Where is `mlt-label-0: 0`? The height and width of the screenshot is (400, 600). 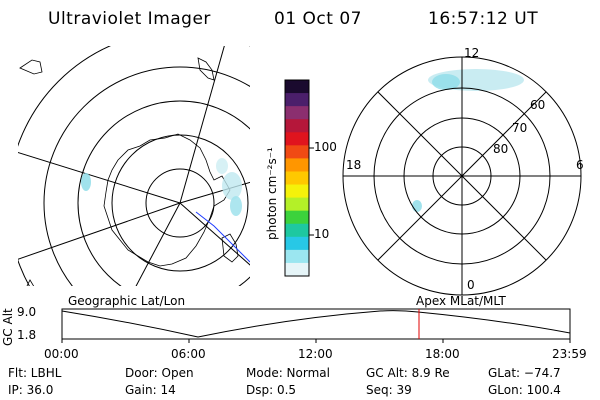 mlt-label-0: 0 is located at coordinates (471, 285).